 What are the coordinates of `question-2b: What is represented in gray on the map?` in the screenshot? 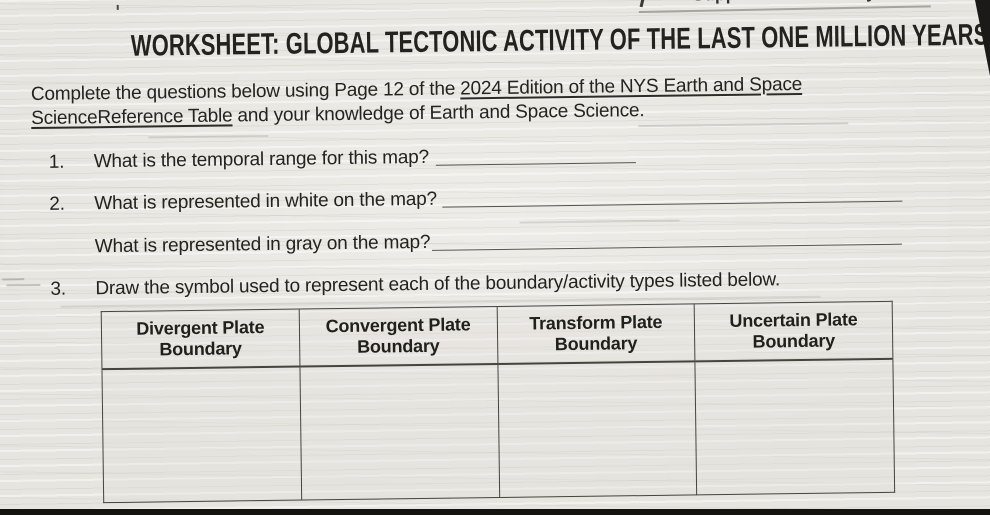 It's located at (495, 243).